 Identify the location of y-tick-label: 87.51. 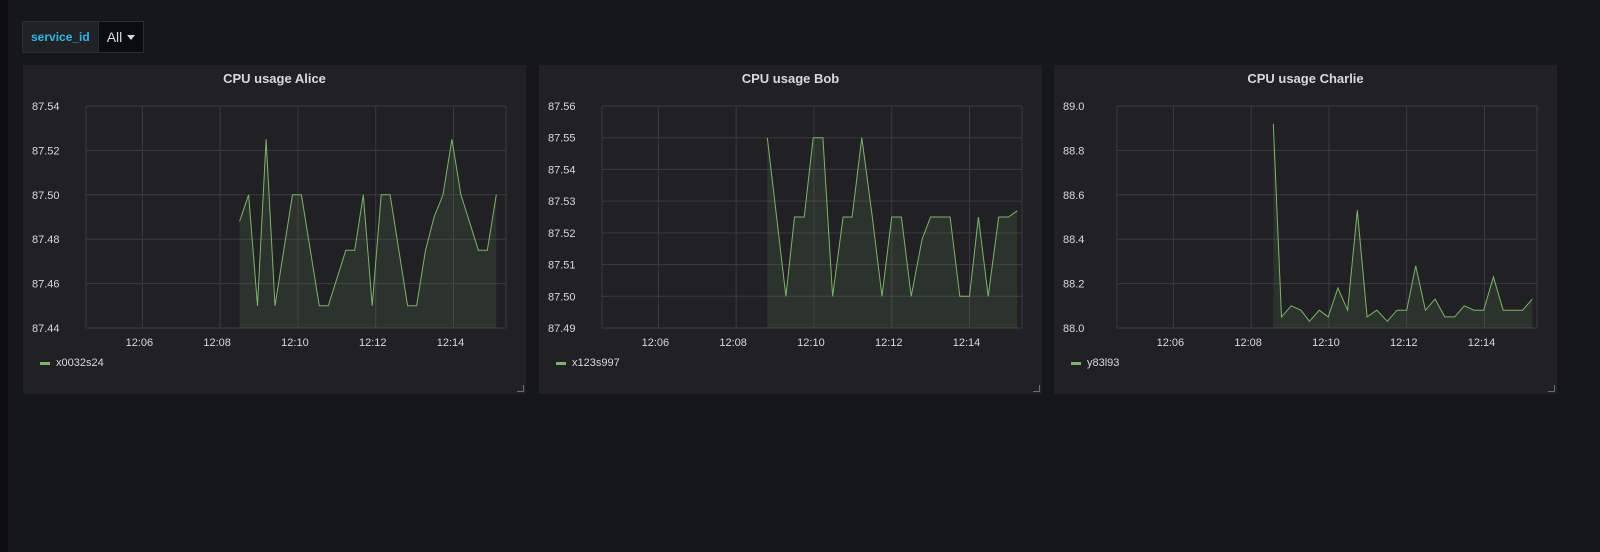
(562, 266).